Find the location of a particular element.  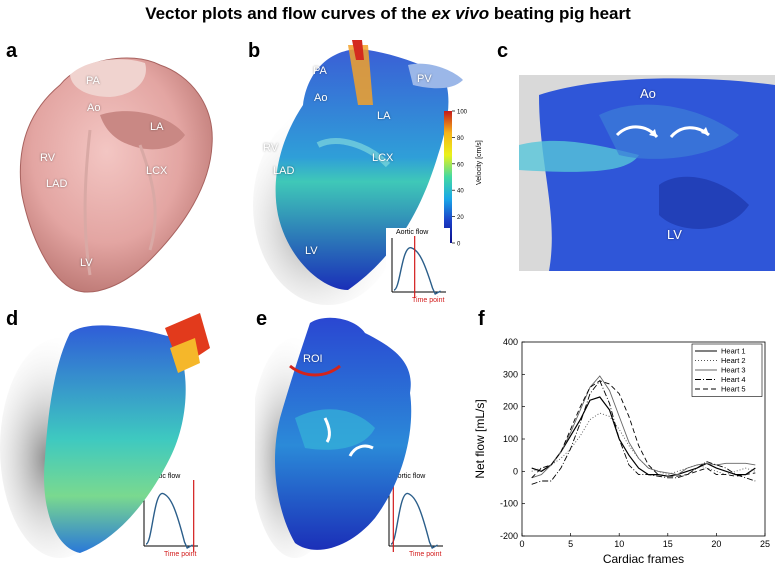

a-label-lcx: LCX is located at coordinates (157, 171).